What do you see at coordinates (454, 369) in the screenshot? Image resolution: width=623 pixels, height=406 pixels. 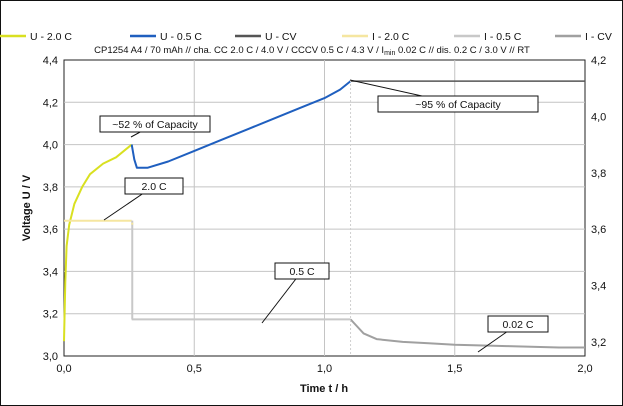 I see `x-tick-label: 1,5` at bounding box center [454, 369].